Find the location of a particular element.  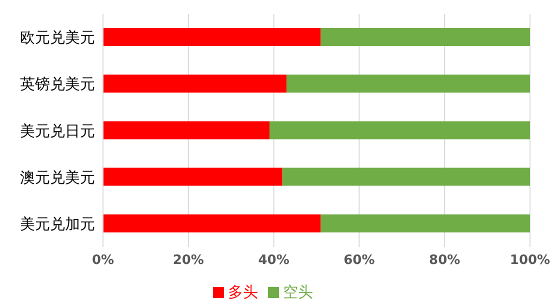

x-tick-label: 60% is located at coordinates (359, 260).